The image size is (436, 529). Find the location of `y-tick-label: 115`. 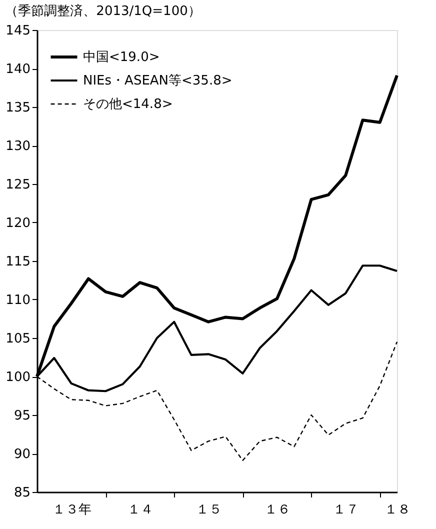

y-tick-label: 115 is located at coordinates (18, 262).